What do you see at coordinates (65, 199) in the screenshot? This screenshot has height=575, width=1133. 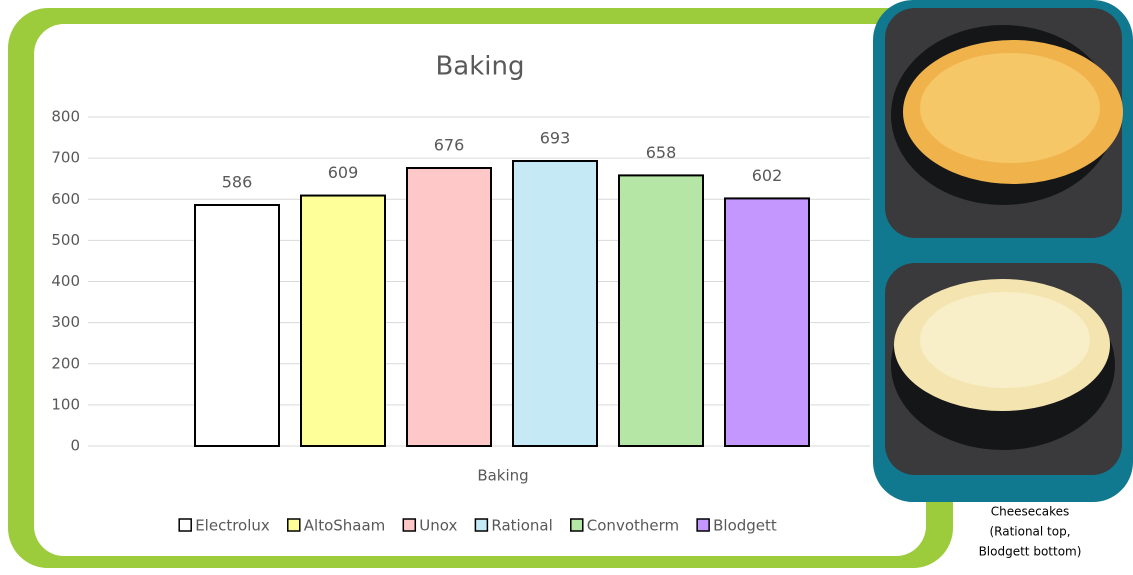 I see `y-tick-label: 600` at bounding box center [65, 199].